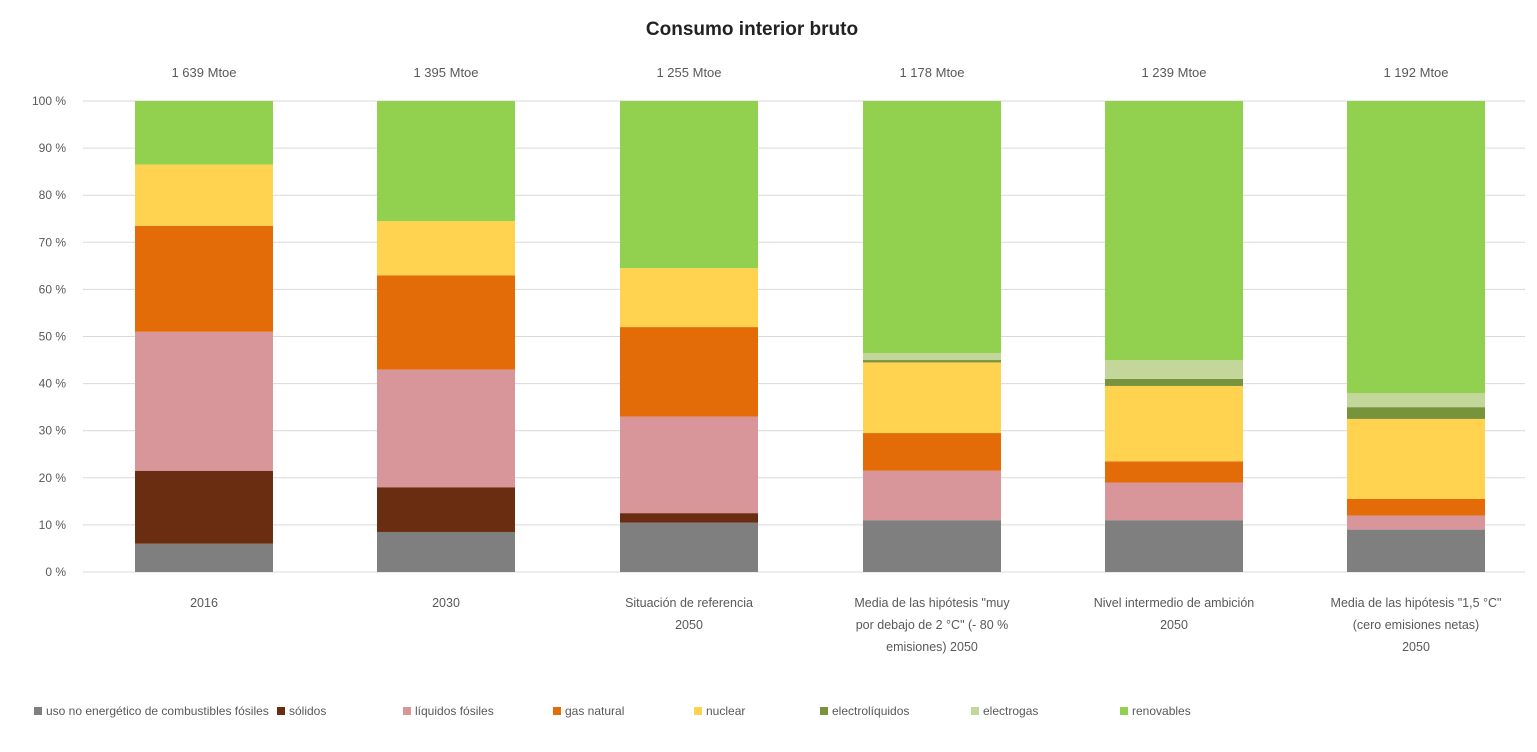  I want to click on legend-label: líquidos fósiles, so click(454, 711).